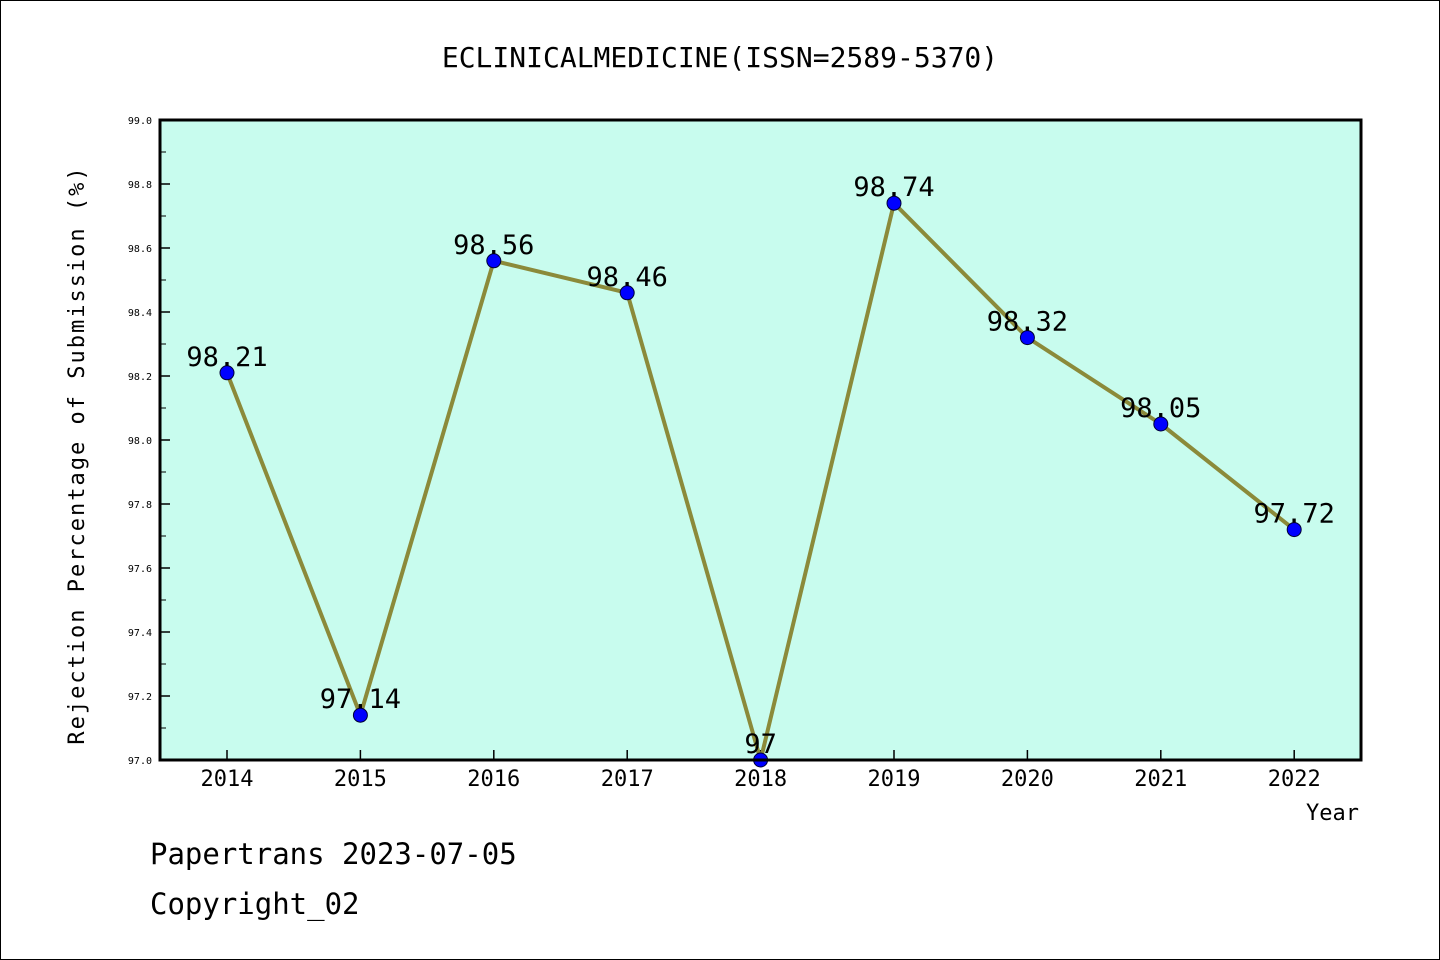  Describe the element at coordinates (1160, 408) in the screenshot. I see `data-label: 98.05` at that location.